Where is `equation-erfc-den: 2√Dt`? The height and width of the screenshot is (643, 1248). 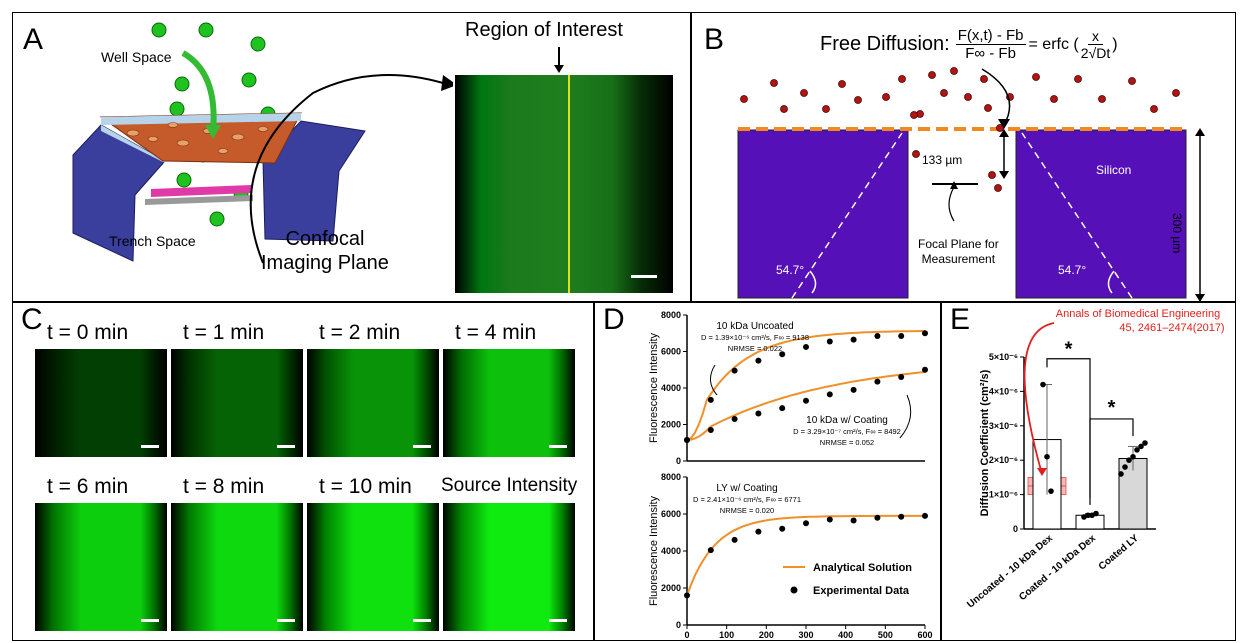
equation-erfc-den: 2√Dt is located at coordinates (1095, 53).